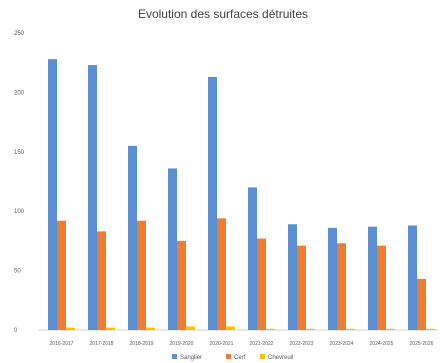 The image size is (446, 363). Describe the element at coordinates (212, 203) in the screenshot. I see `bar-sanglier-2020-2021` at that location.